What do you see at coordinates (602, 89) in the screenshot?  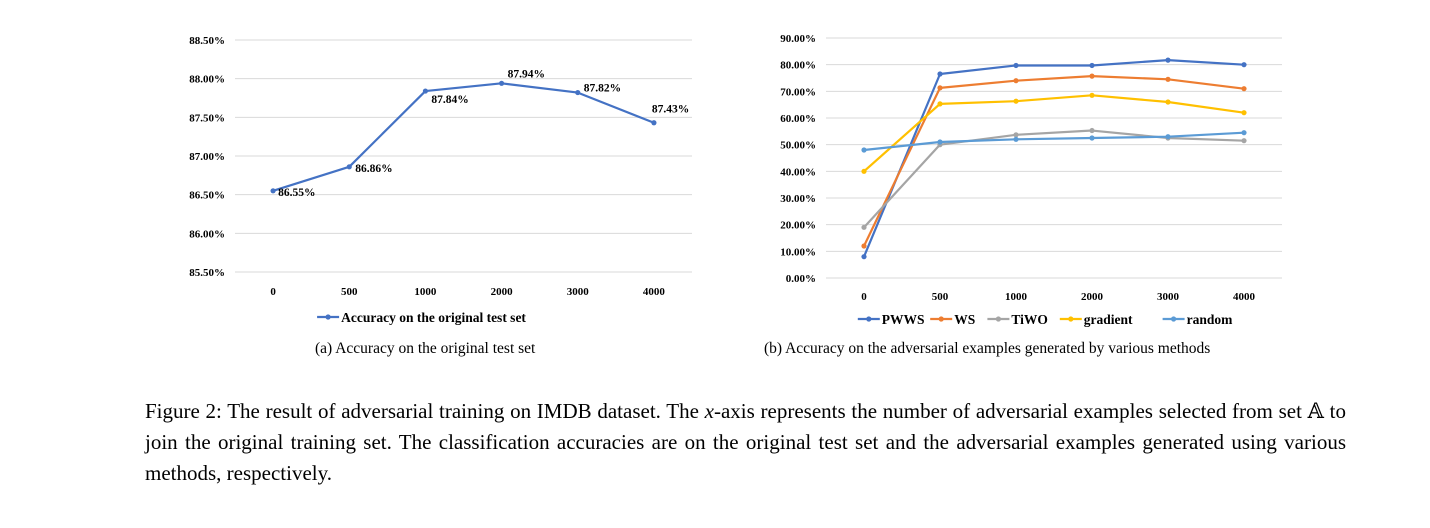 I see `data-label: 87.82%` at bounding box center [602, 89].